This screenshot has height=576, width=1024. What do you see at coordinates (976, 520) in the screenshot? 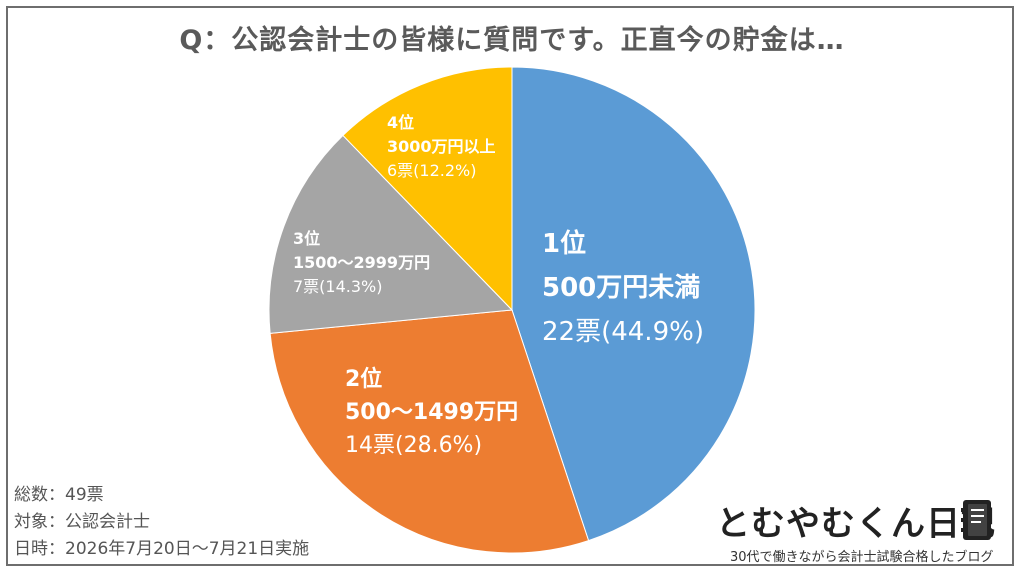
I see `notebook-icon` at bounding box center [976, 520].